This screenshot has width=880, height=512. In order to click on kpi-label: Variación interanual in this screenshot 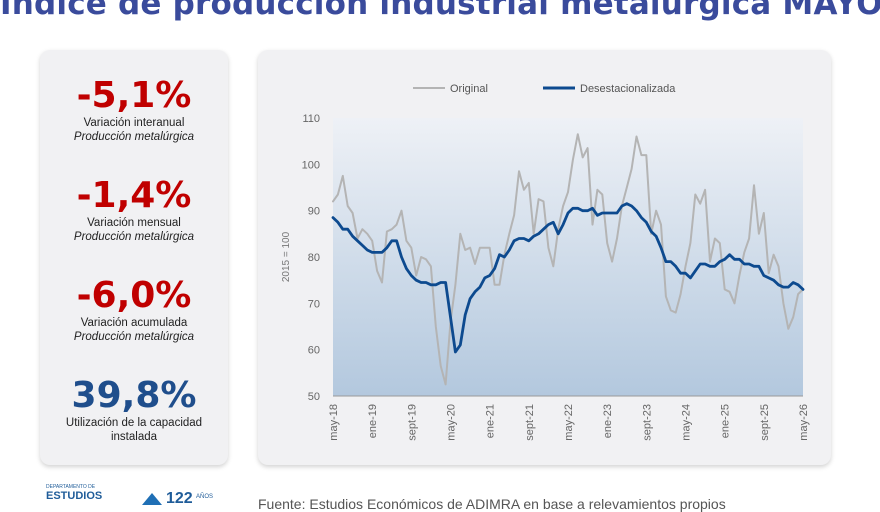, I will do `click(134, 123)`.